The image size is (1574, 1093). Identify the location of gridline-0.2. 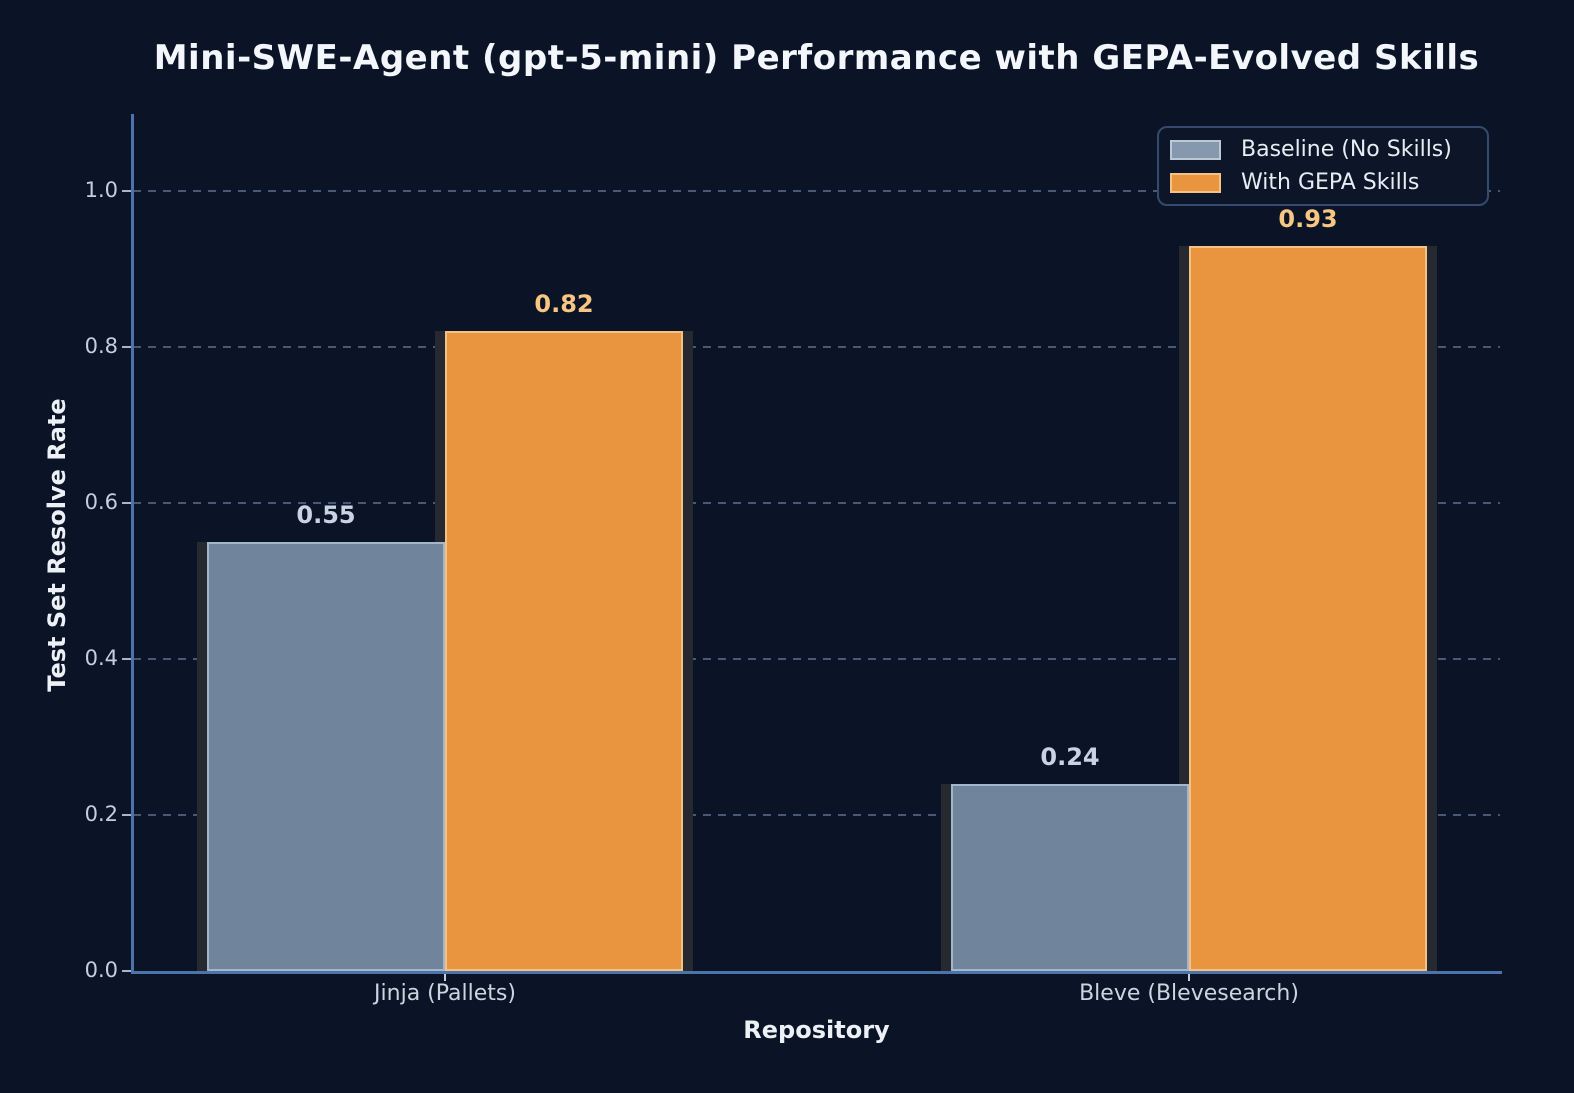
(816, 815).